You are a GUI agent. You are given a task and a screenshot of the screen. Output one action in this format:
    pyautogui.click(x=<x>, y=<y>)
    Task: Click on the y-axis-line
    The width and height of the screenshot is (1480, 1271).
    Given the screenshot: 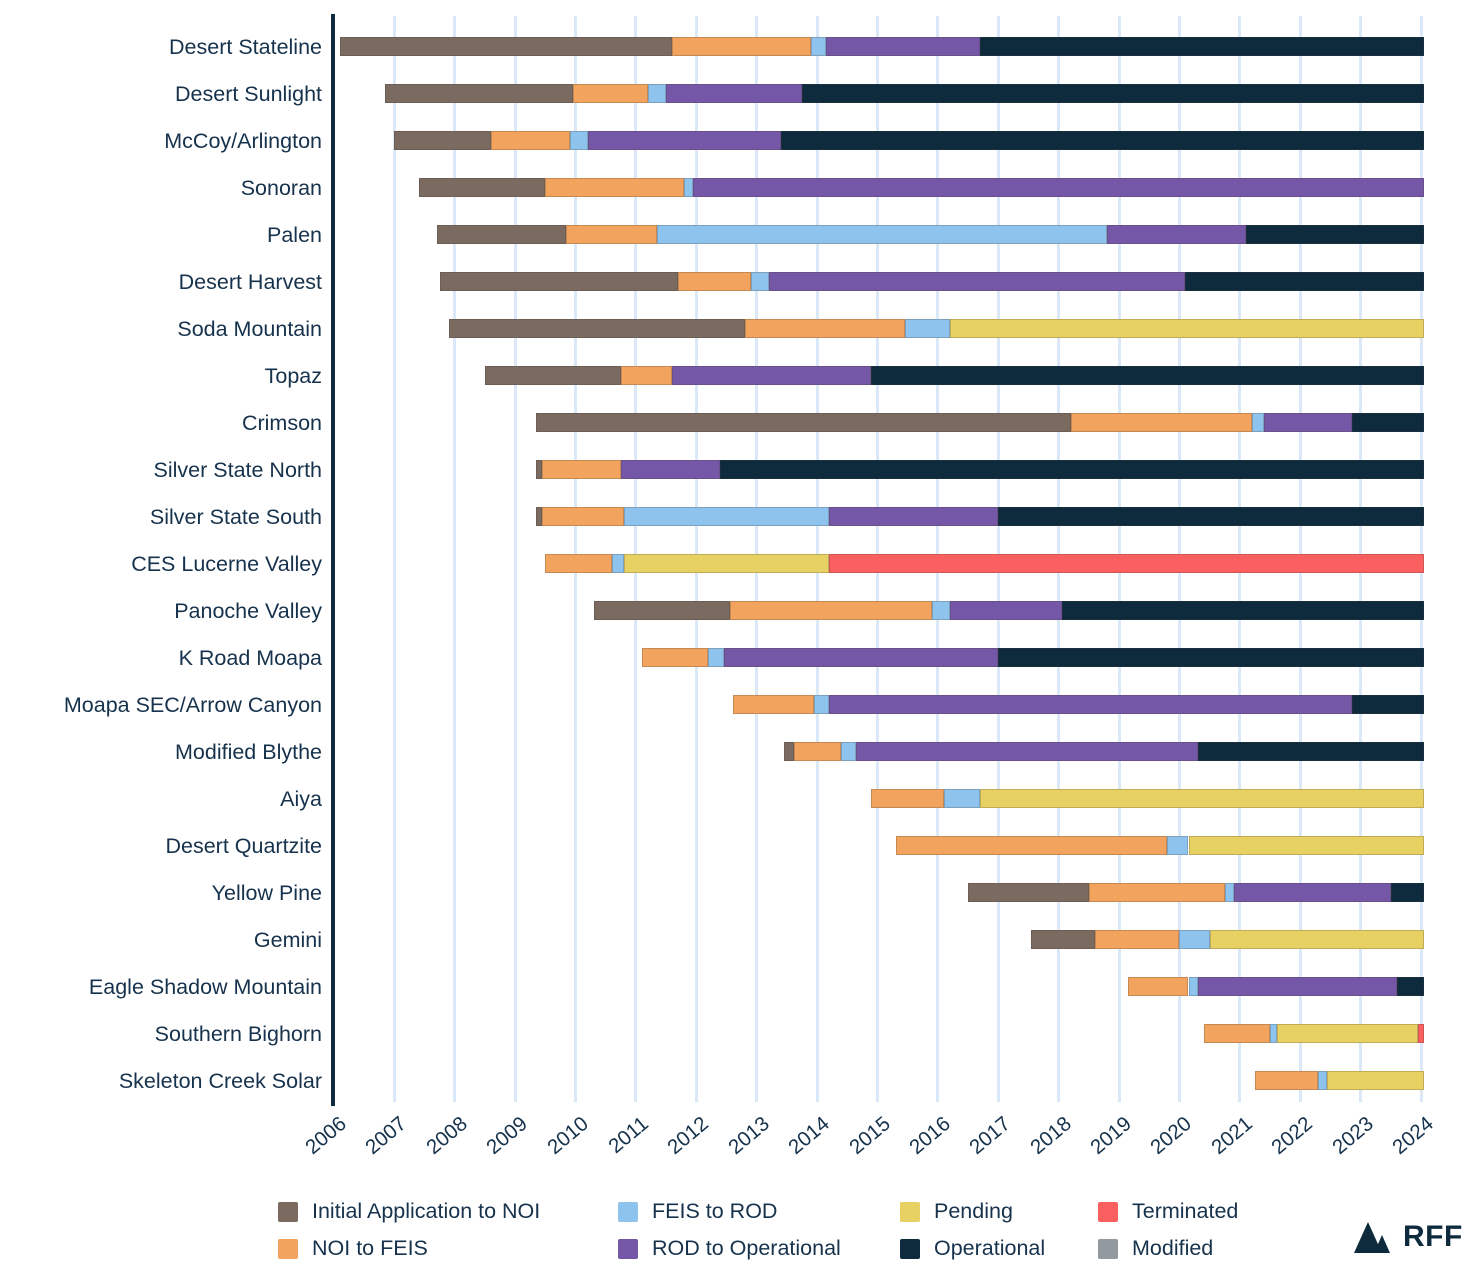 What is the action you would take?
    pyautogui.click(x=333, y=560)
    